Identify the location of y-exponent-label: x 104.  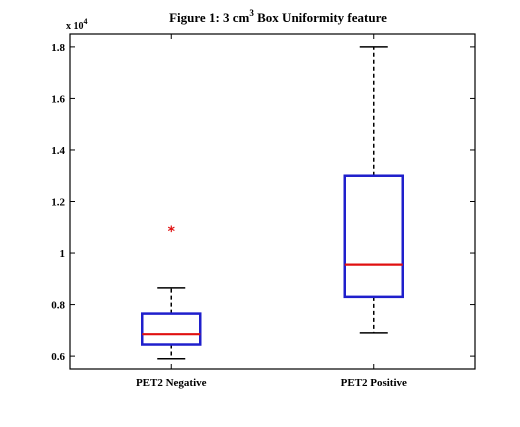
(77, 24).